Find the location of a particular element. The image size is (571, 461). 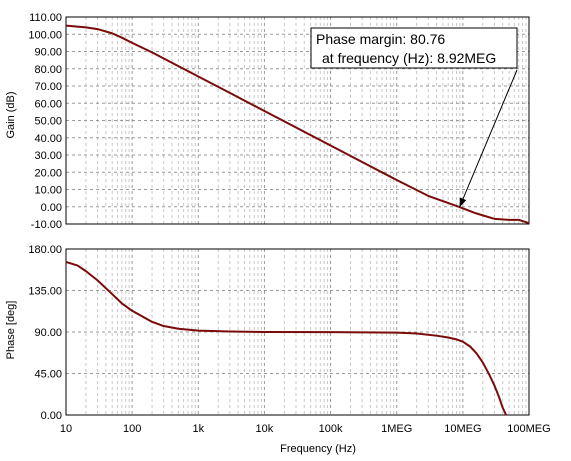

frequency-tick-label: 10 is located at coordinates (66, 429).